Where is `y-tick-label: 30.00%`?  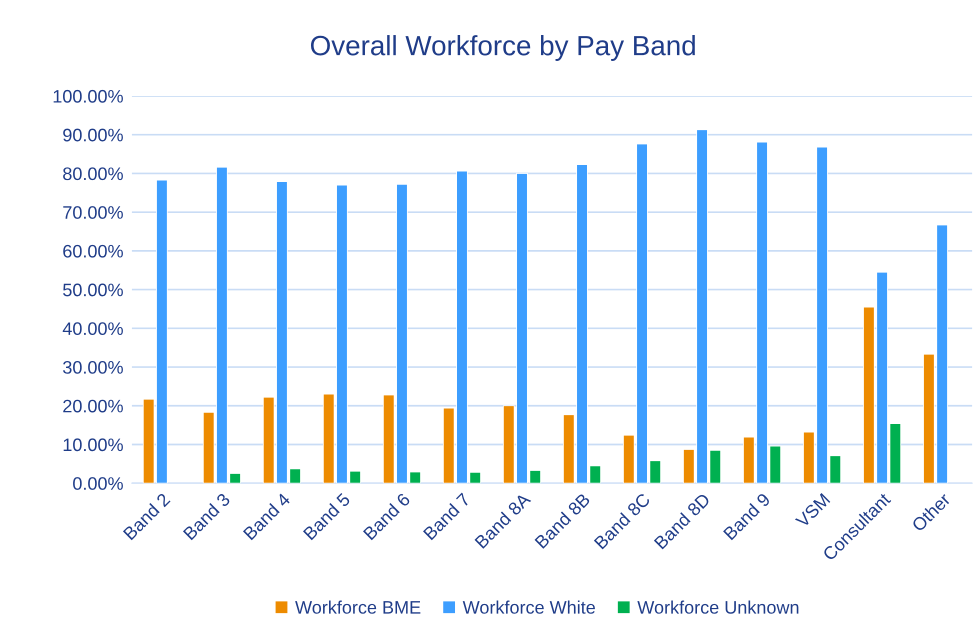 y-tick-label: 30.00% is located at coordinates (93, 367).